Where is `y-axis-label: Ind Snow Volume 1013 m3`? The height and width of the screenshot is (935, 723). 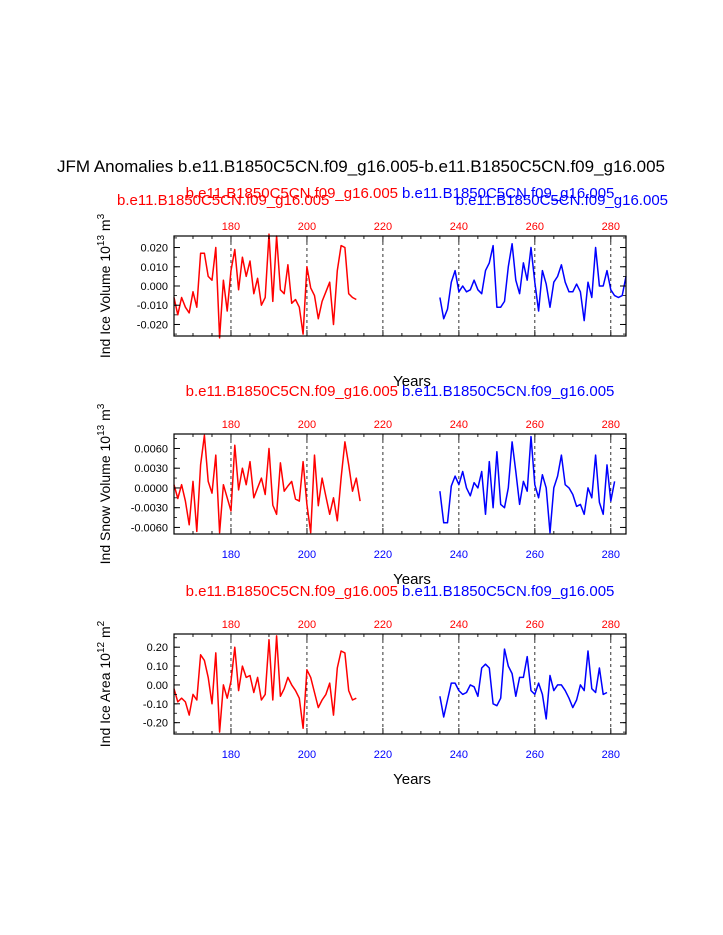 y-axis-label: Ind Snow Volume 1013 m3 is located at coordinates (104, 483).